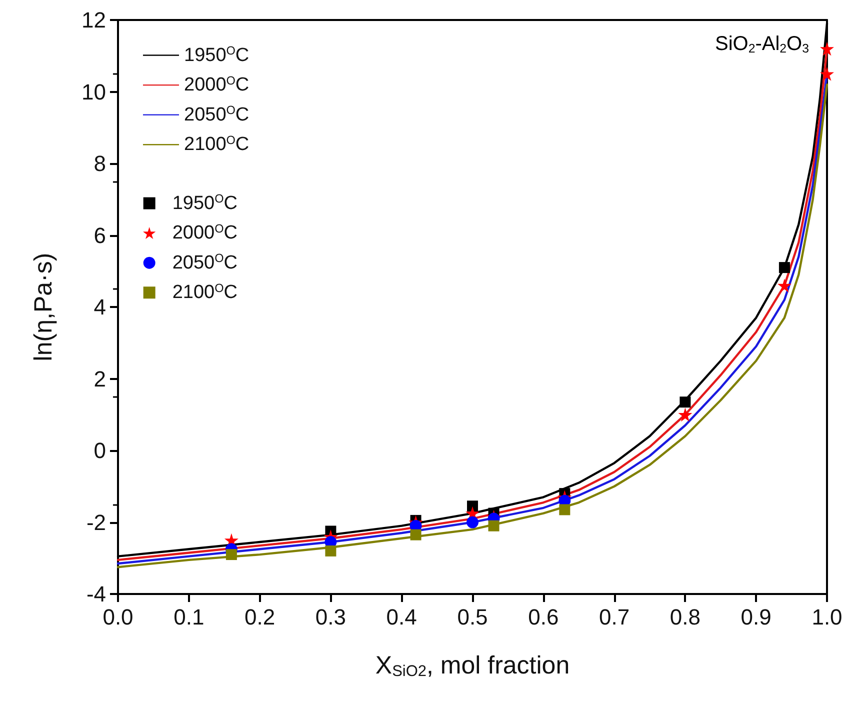 This screenshot has height=708, width=847. I want to click on x-tick-label: 0.3, so click(330, 617).